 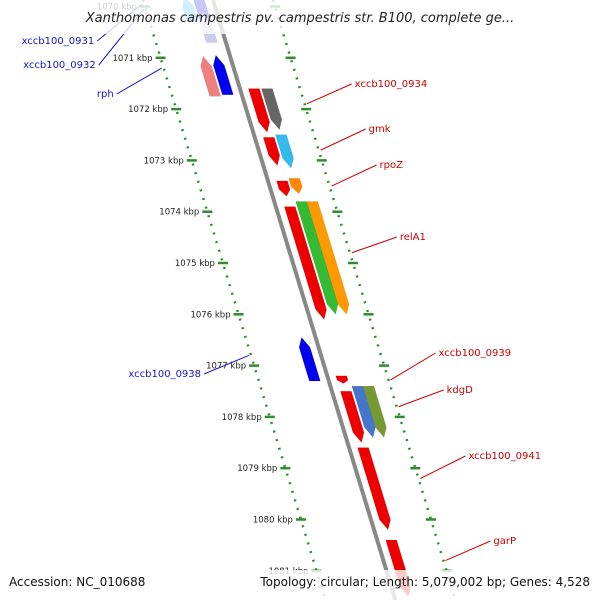 I want to click on gene-label-rph: rph, so click(x=105, y=94).